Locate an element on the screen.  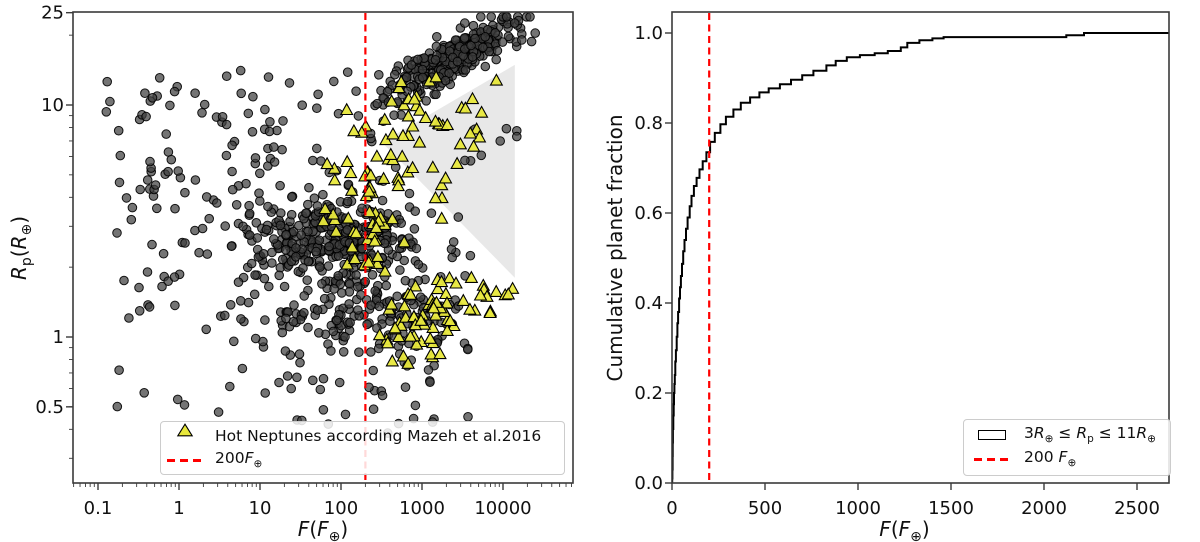
x-tick-label: 2500 is located at coordinates (1137, 508).